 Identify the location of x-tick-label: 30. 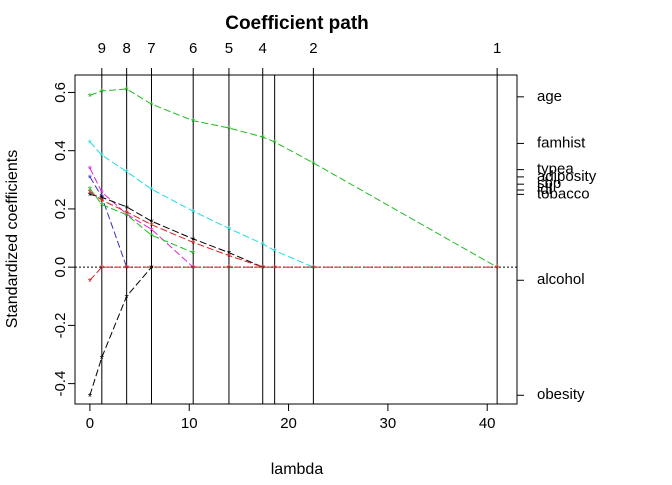
(388, 423).